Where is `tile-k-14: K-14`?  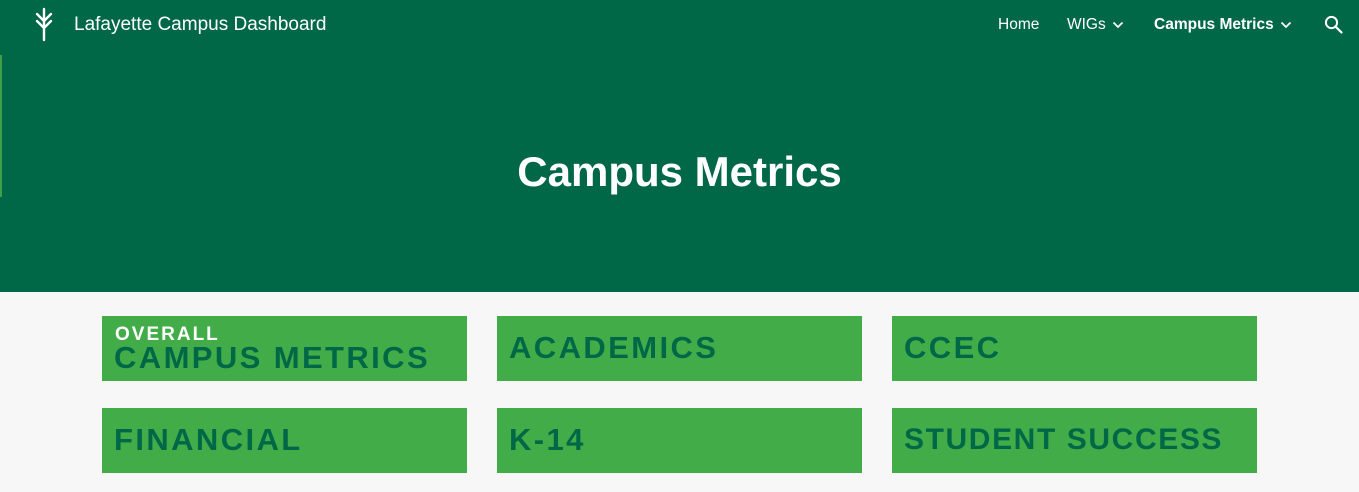 tile-k-14: K-14 is located at coordinates (679, 440).